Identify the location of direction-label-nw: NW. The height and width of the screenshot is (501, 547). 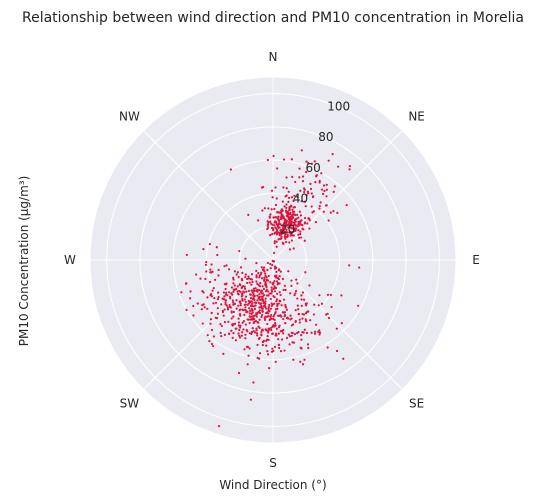
(129, 116).